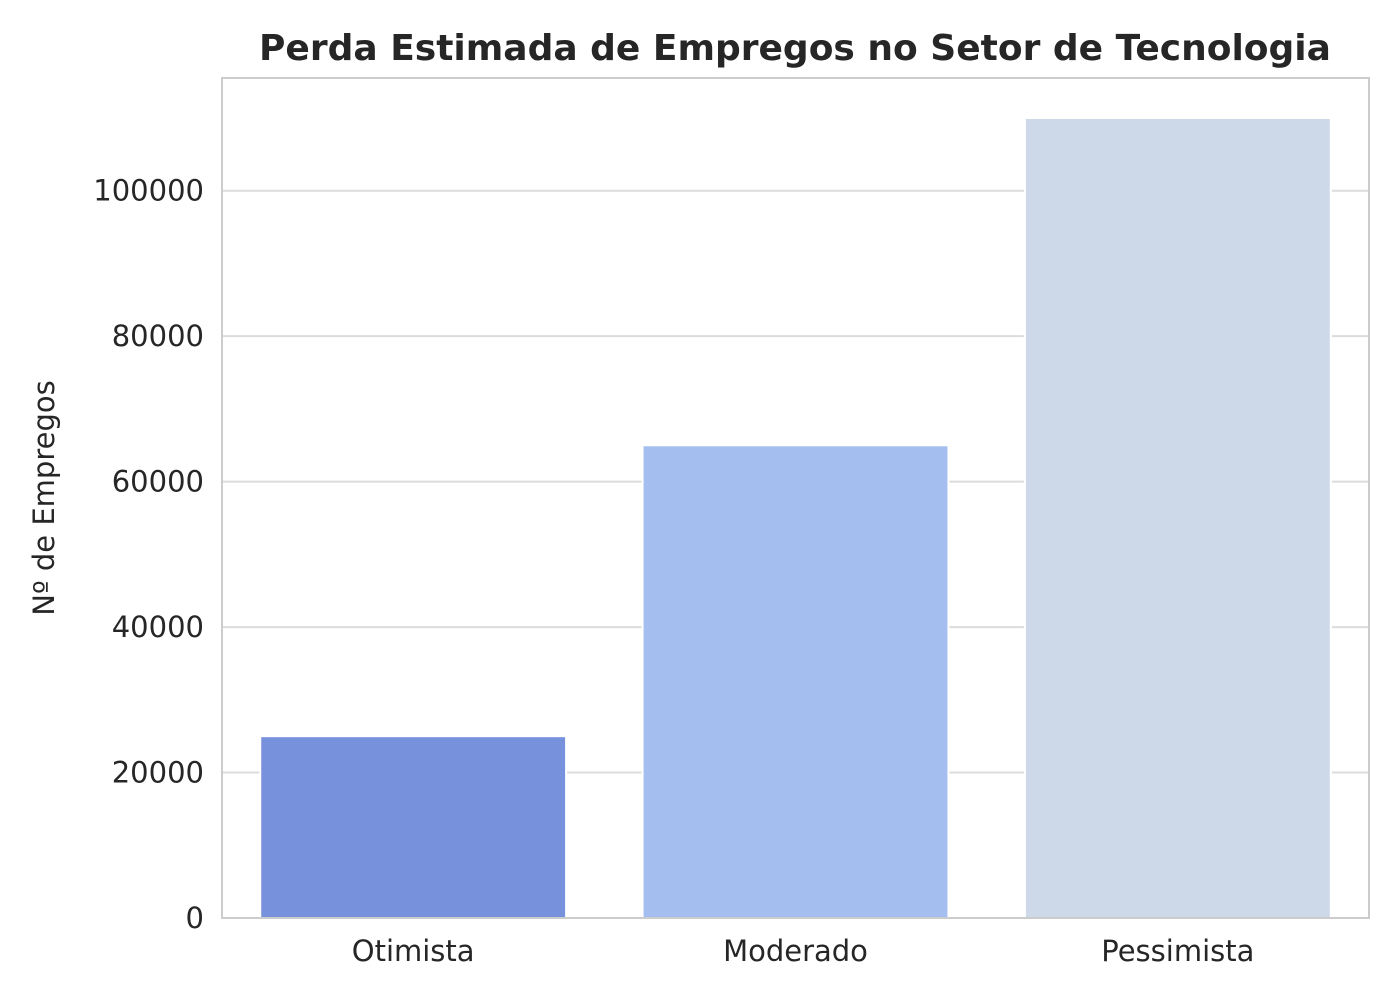 The height and width of the screenshot is (1000, 1400). Describe the element at coordinates (158, 627) in the screenshot. I see `y-tick-label-40000: 40000` at that location.